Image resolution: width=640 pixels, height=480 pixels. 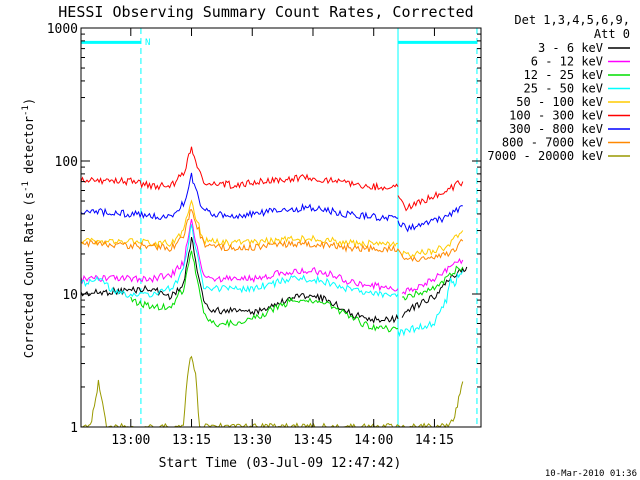 I want to click on y-tick-label-0: 1, so click(x=74, y=428).